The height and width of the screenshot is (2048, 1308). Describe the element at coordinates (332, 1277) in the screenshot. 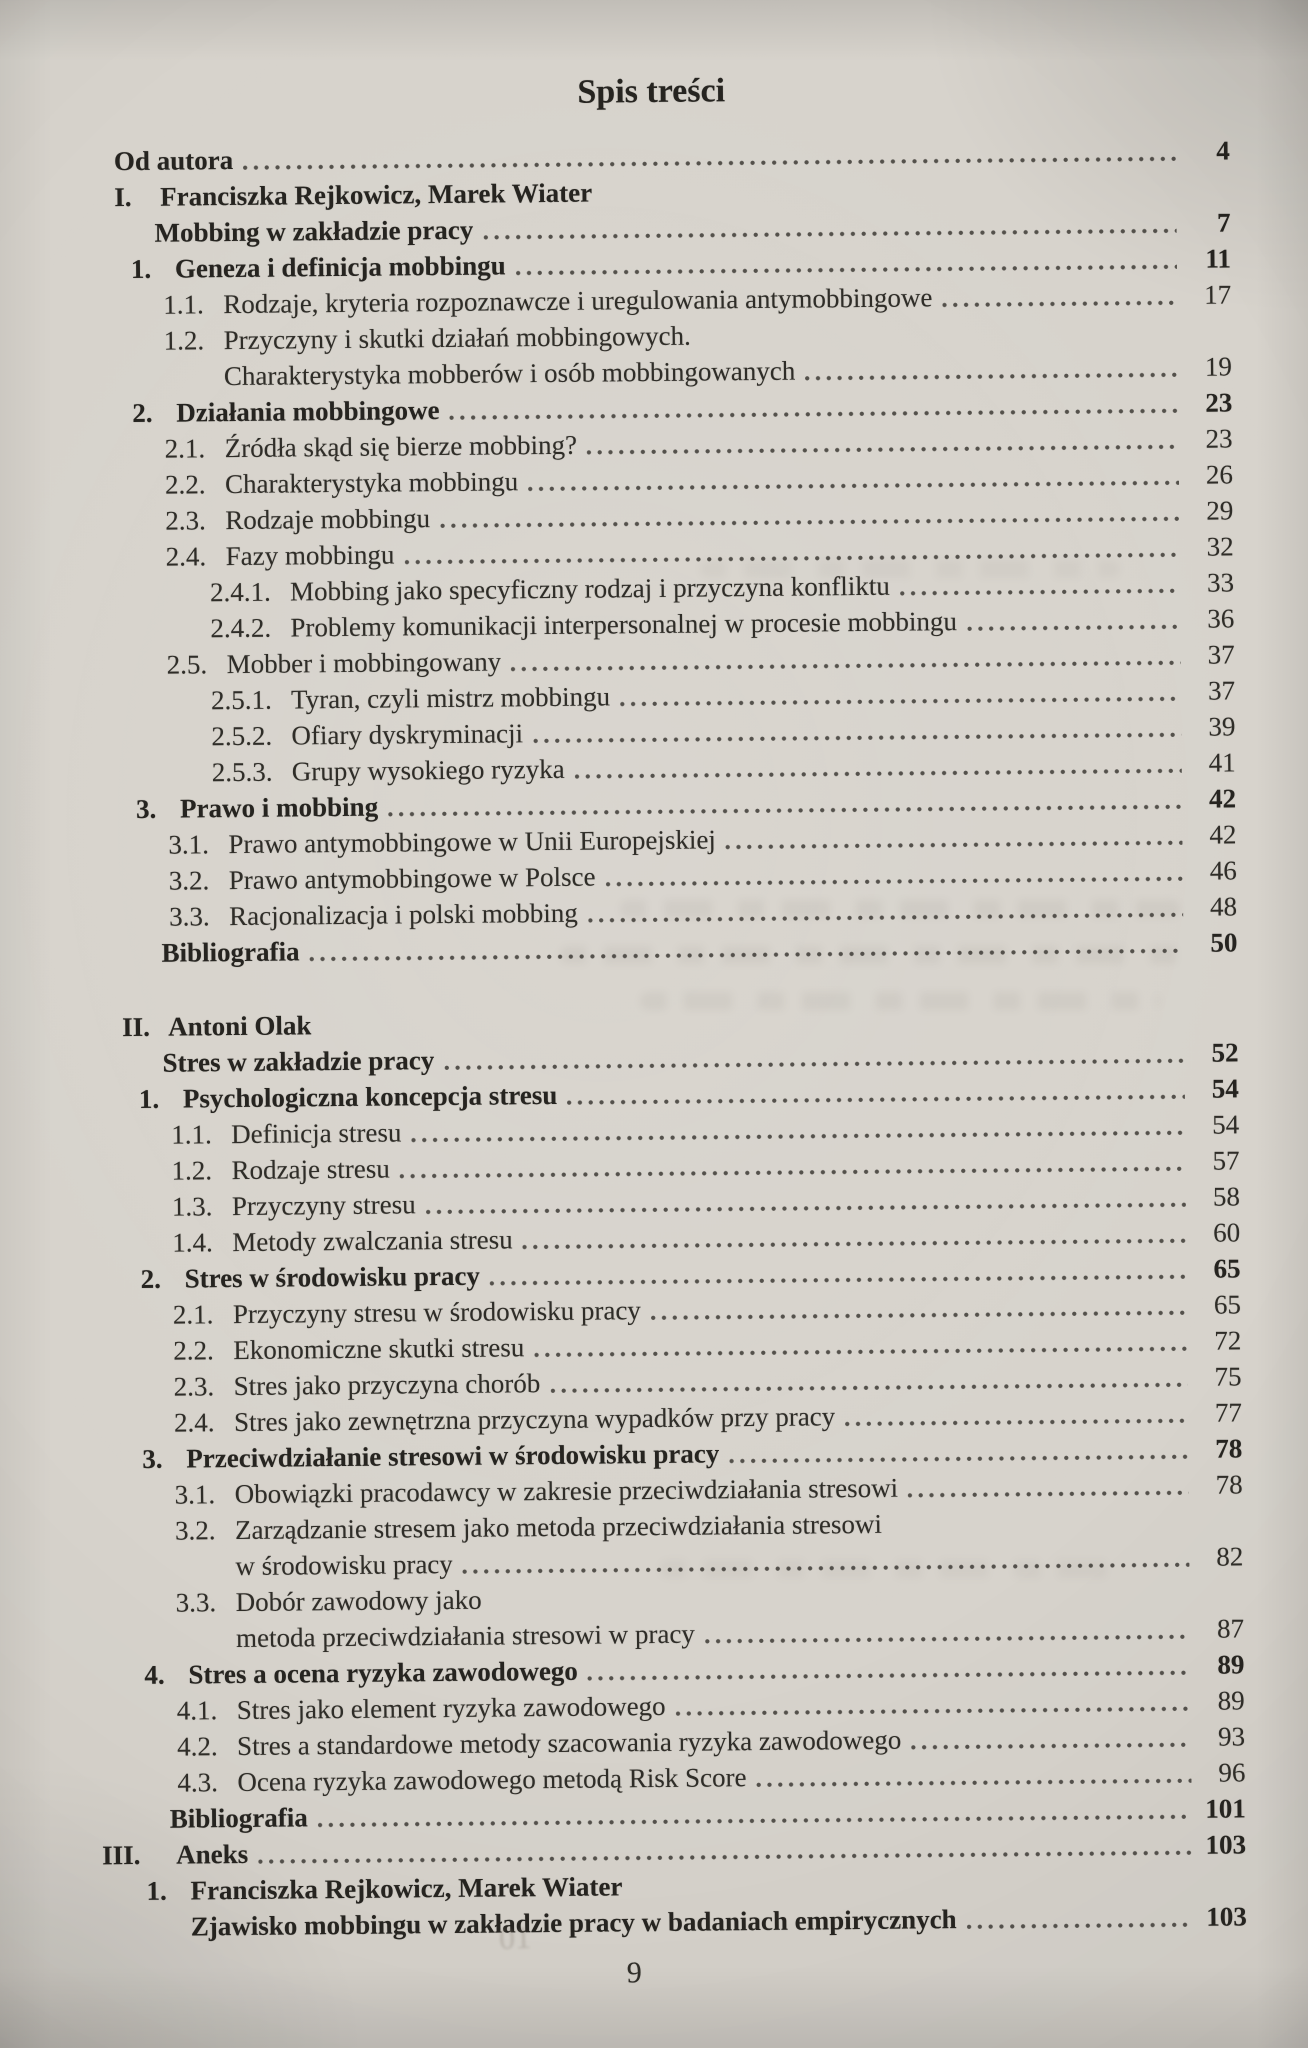

I see `toc-entry-text: Stres w środowisku pracy` at that location.